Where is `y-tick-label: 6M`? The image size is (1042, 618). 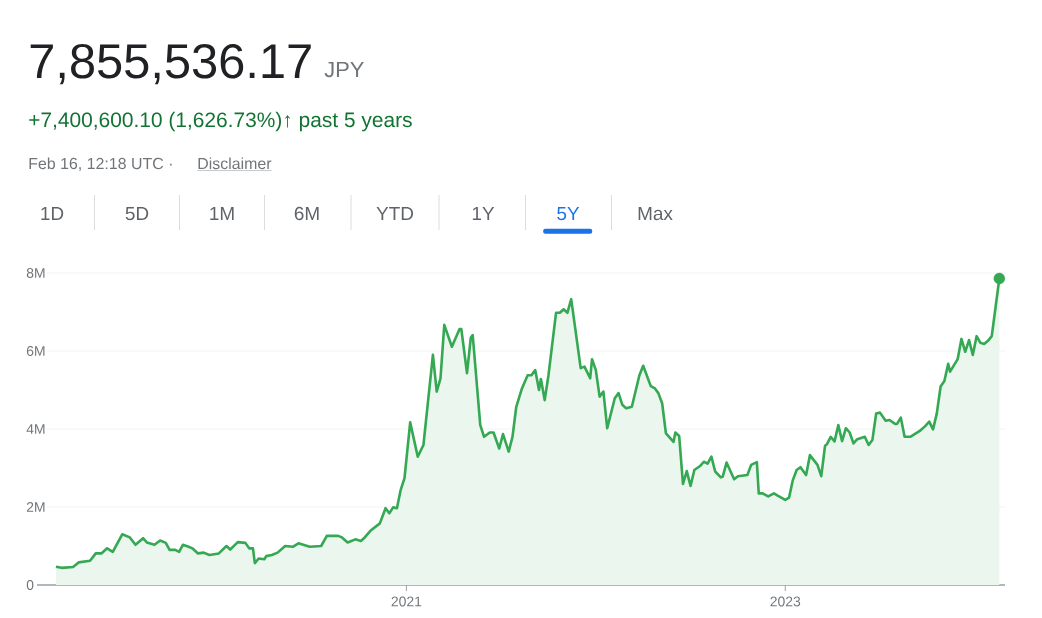 y-tick-label: 6M is located at coordinates (35, 351).